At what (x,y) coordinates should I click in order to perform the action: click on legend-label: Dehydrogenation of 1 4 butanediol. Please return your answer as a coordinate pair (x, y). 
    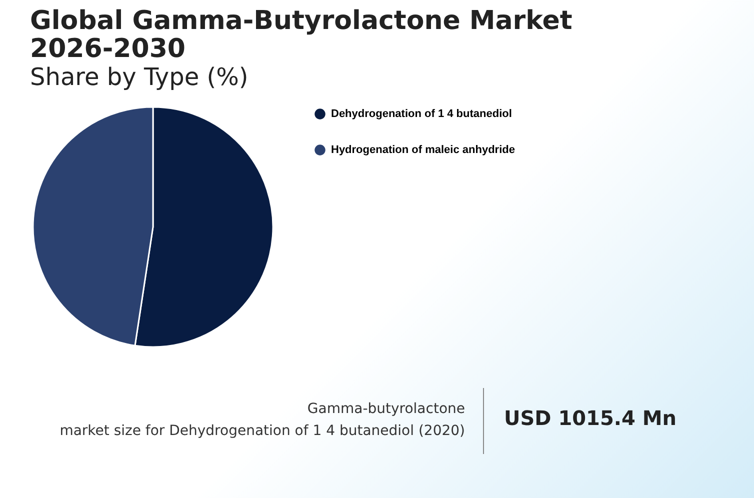
    Looking at the image, I should click on (421, 114).